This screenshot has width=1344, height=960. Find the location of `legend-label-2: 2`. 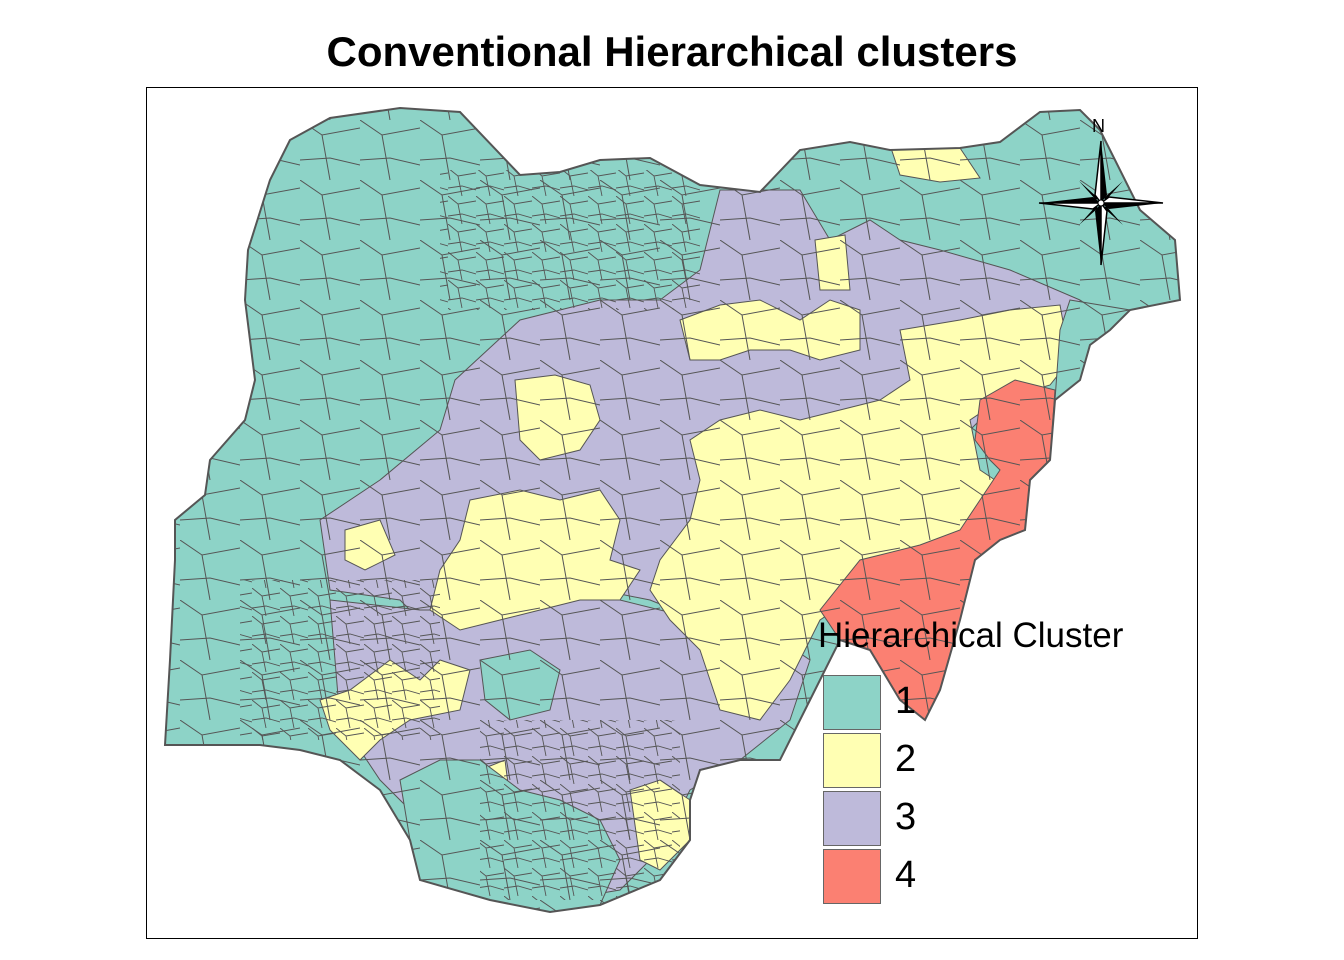

legend-label-2: 2 is located at coordinates (906, 759).